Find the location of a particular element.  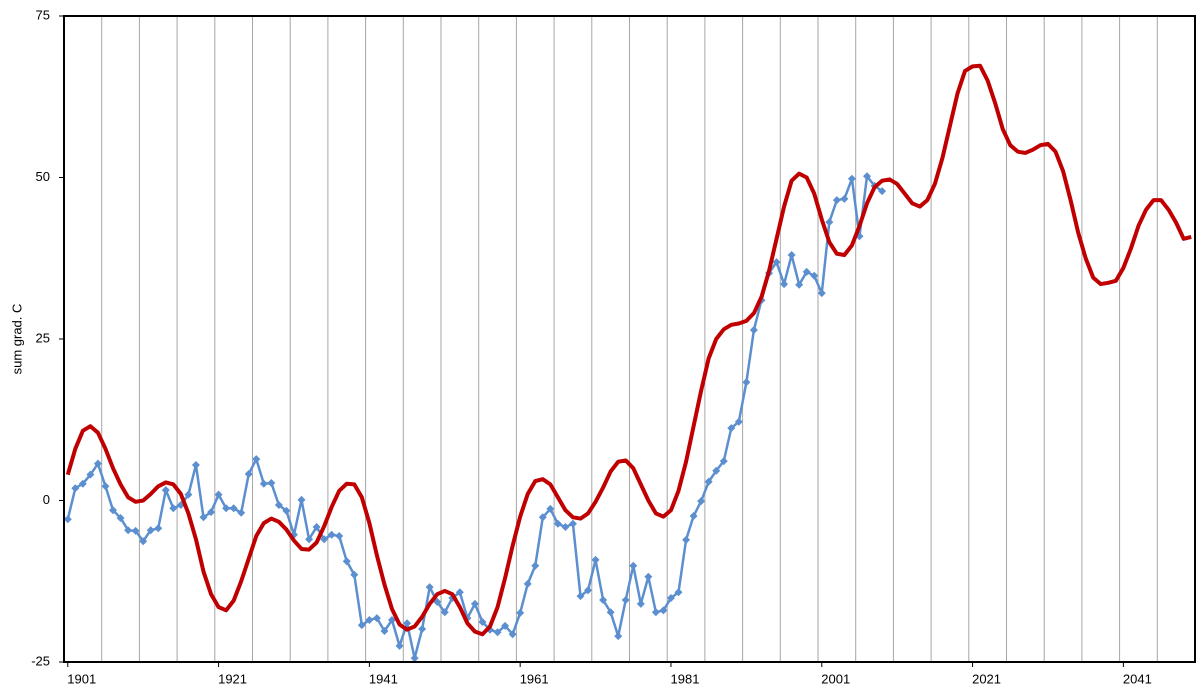

y-tick-label: 0 is located at coordinates (46, 499).